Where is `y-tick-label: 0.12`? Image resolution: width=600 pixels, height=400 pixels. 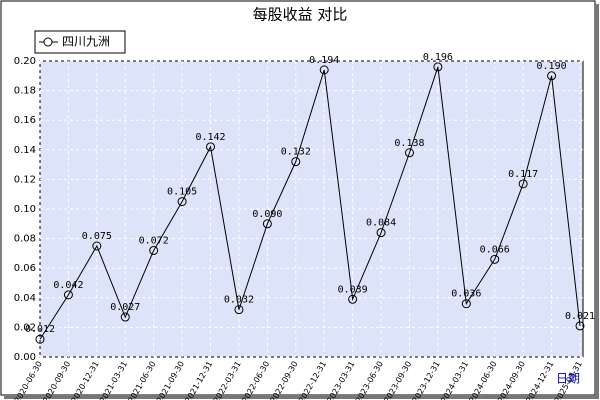 y-tick-label: 0.12 is located at coordinates (25, 179).